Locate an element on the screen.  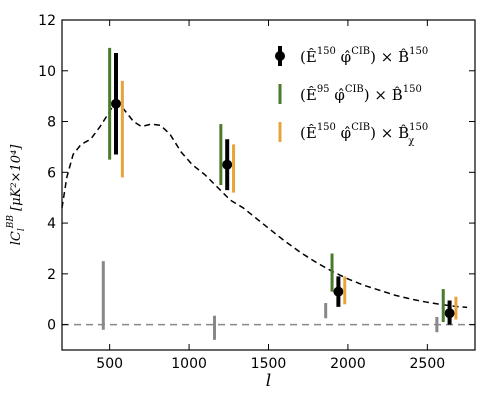
legend-label-part-1-0: (Ê is located at coordinates (308, 95).